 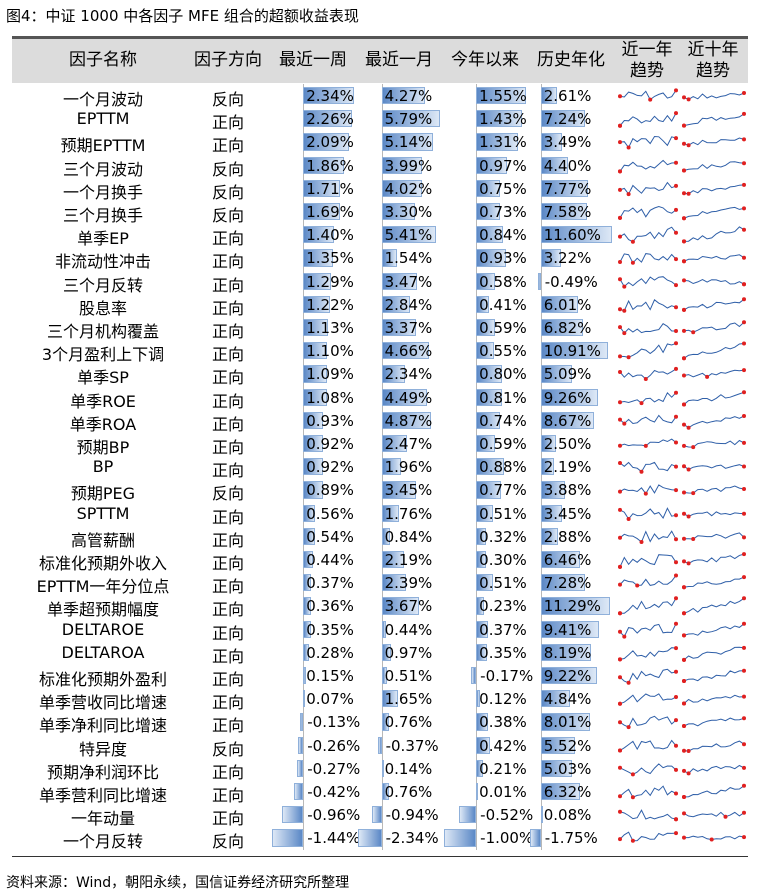 I want to click on value-week: 1.40%, so click(x=330, y=235).